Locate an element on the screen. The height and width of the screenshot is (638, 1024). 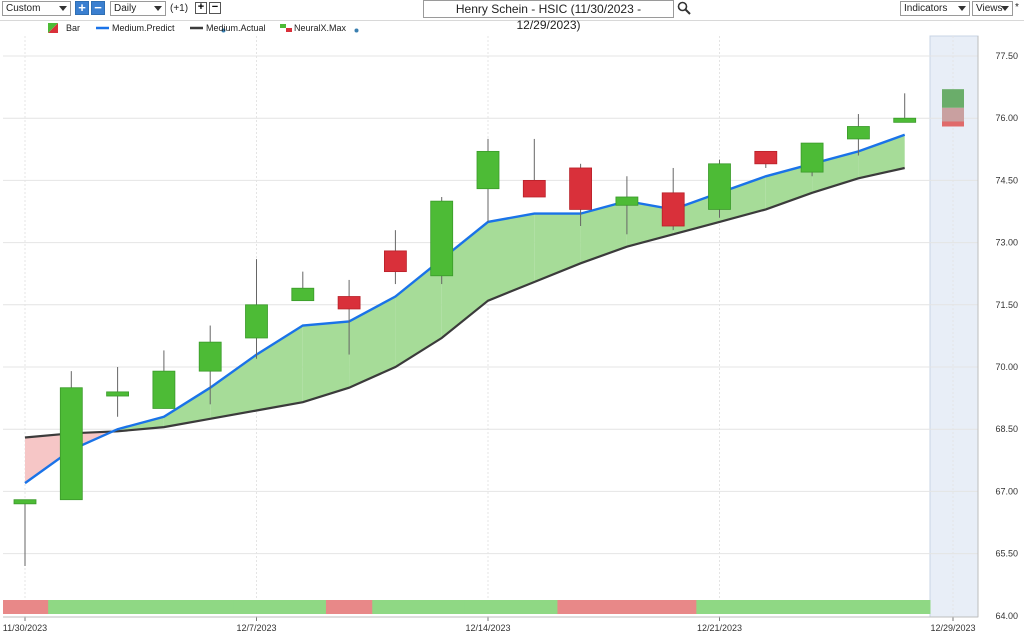
y-tick-label: 67.00 is located at coordinates (1006, 491).